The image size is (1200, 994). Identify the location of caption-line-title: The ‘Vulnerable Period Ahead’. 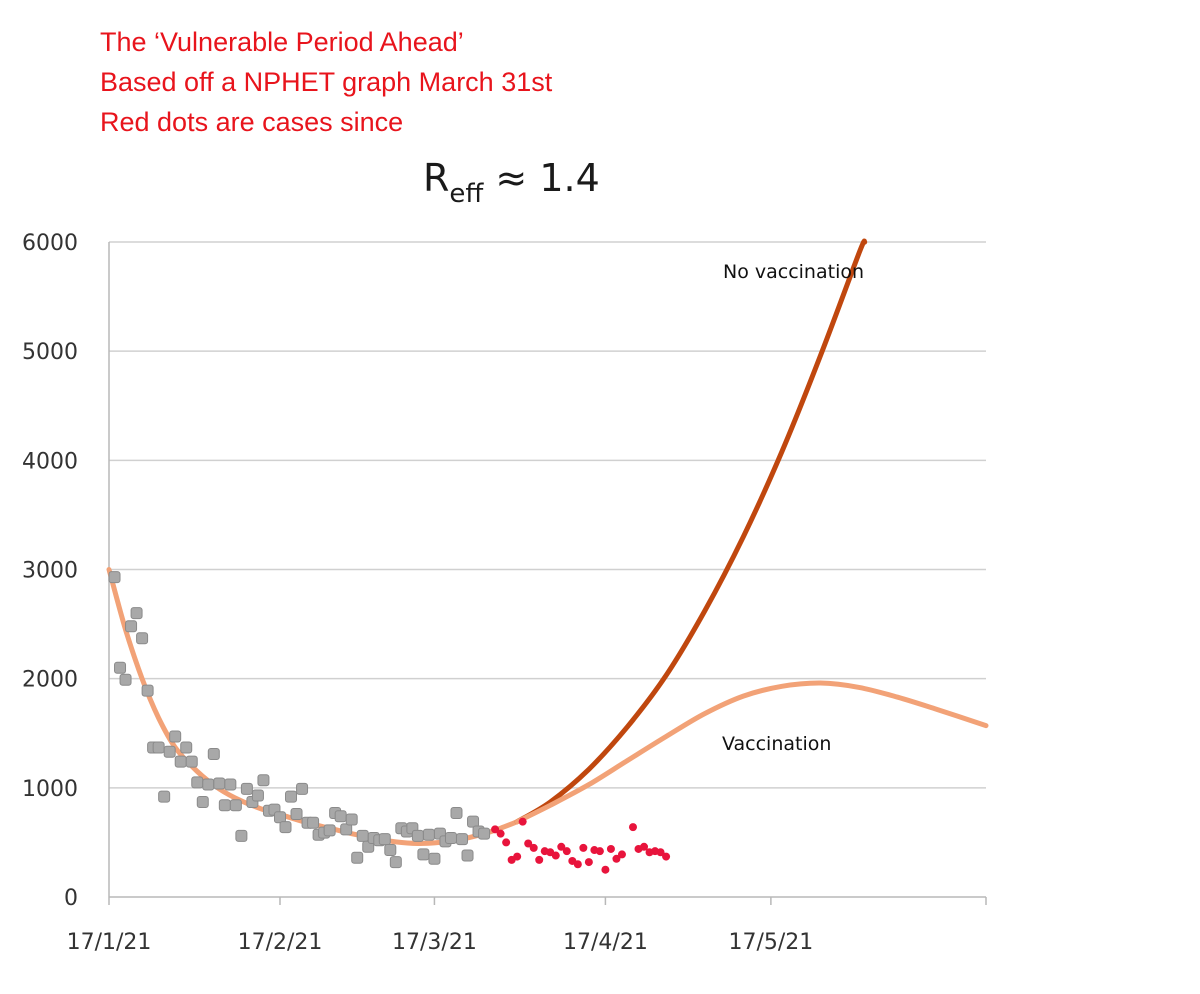
(282, 42).